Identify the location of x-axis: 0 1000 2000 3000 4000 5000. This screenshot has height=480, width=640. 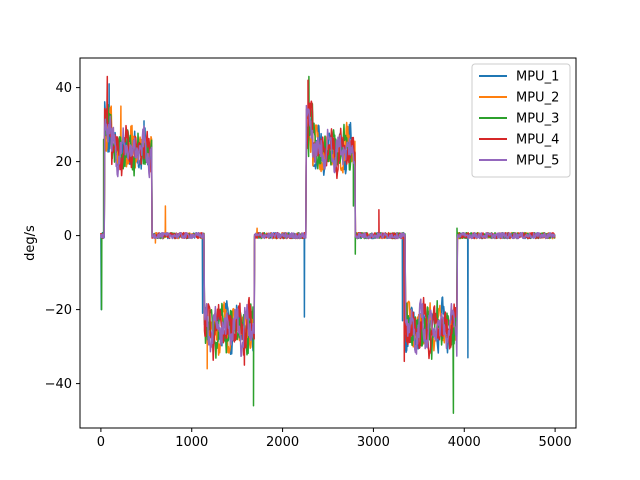
(334, 439).